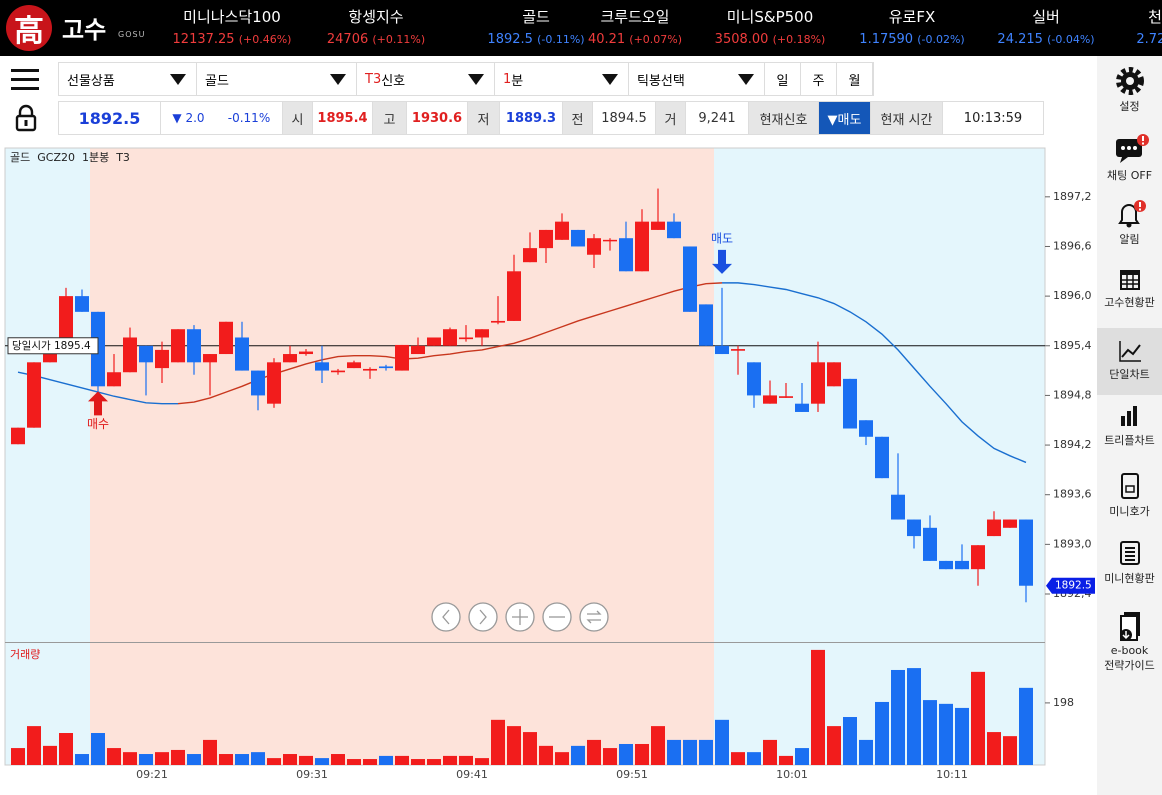 This screenshot has height=795, width=1162. Describe the element at coordinates (1129, 563) in the screenshot. I see `sidebar-item: 미니현황판` at that location.